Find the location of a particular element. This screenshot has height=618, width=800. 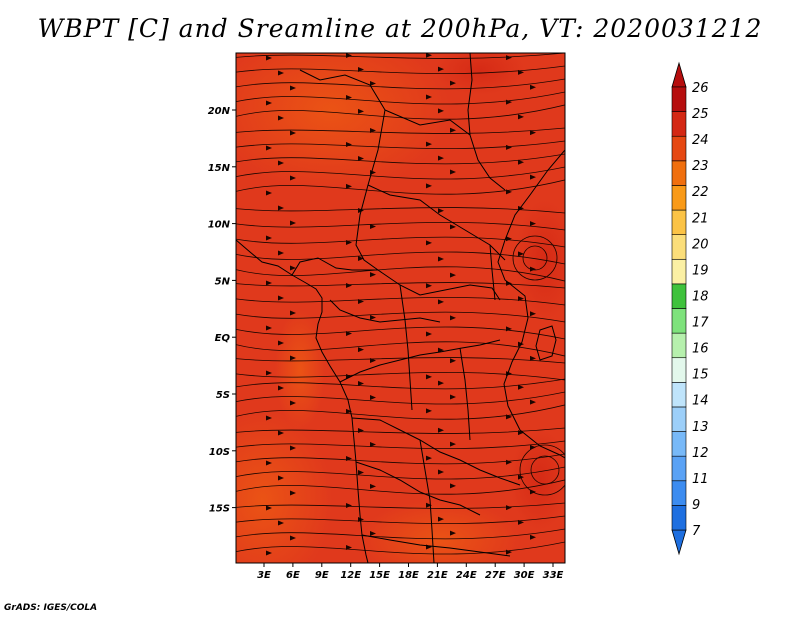

lon-tick-label: 27E is located at coordinates (495, 575).